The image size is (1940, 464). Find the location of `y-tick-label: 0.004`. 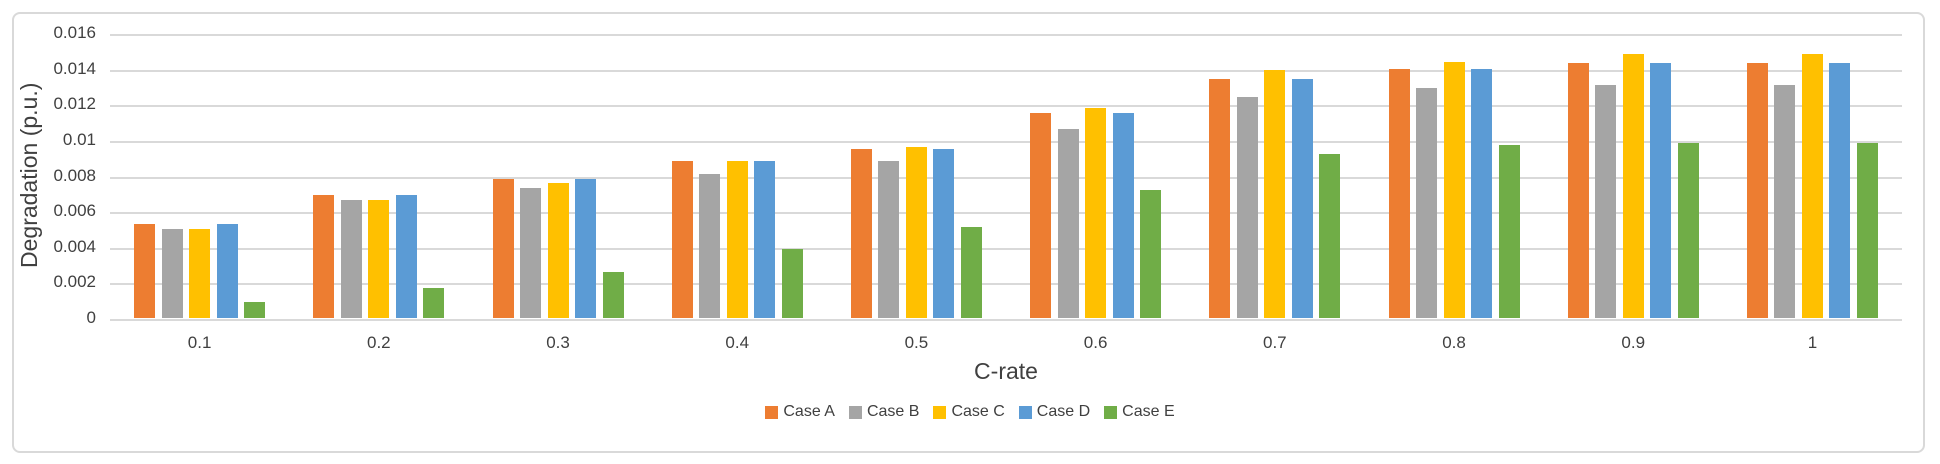

y-tick-label: 0.004 is located at coordinates (74, 246).